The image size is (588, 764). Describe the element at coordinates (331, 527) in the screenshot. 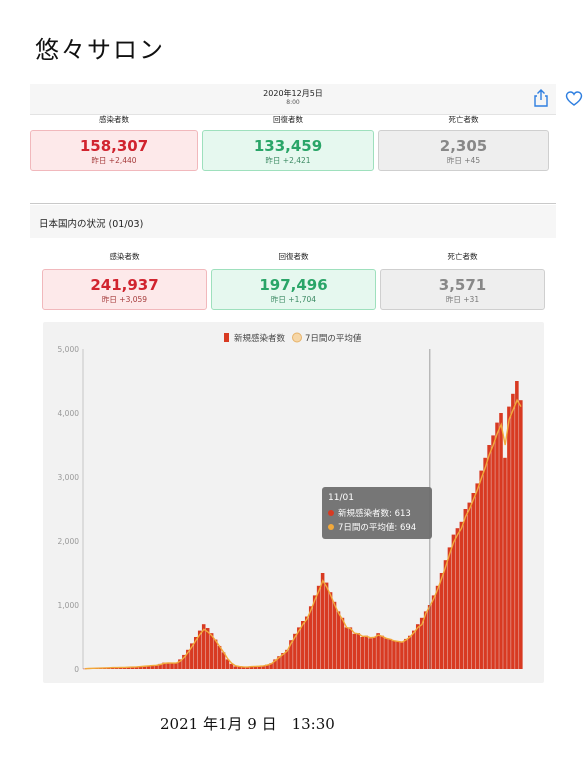

I see `tooltip-dot-average` at that location.